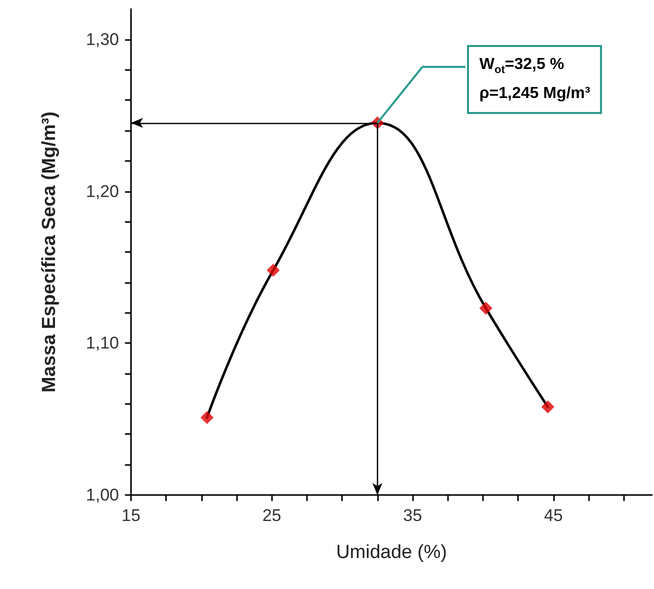 The image size is (654, 589). What do you see at coordinates (102, 495) in the screenshot?
I see `y-tick-label: 1,00` at bounding box center [102, 495].